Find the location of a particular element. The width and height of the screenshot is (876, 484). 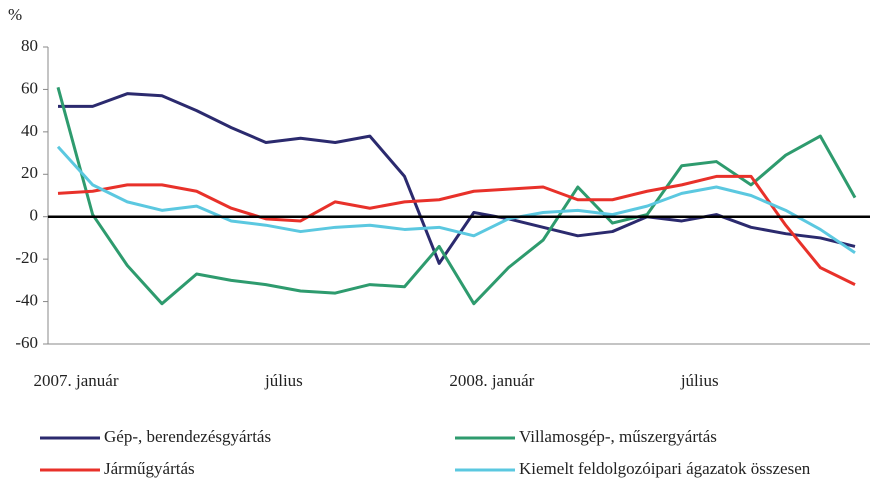

x-tick-label: 2008. január is located at coordinates (491, 380).